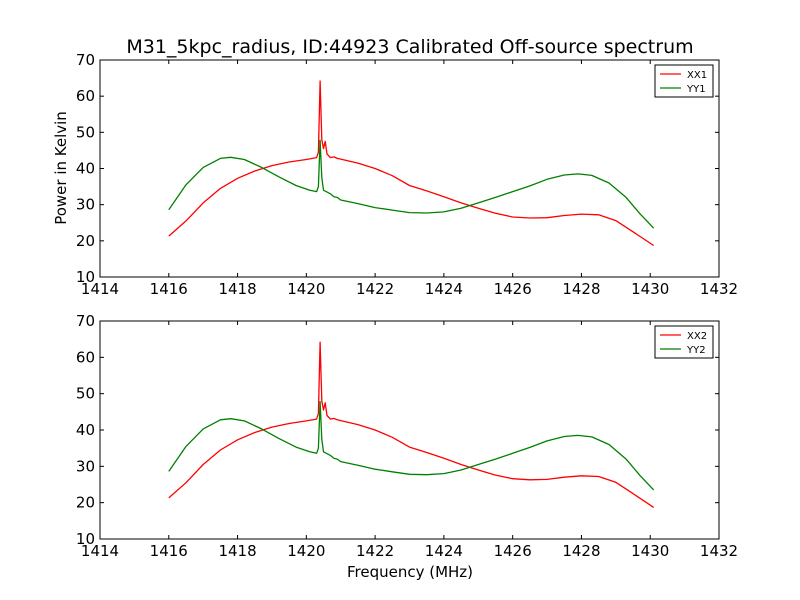  Describe the element at coordinates (696, 350) in the screenshot. I see `legend-label-yy2: YY2` at that location.